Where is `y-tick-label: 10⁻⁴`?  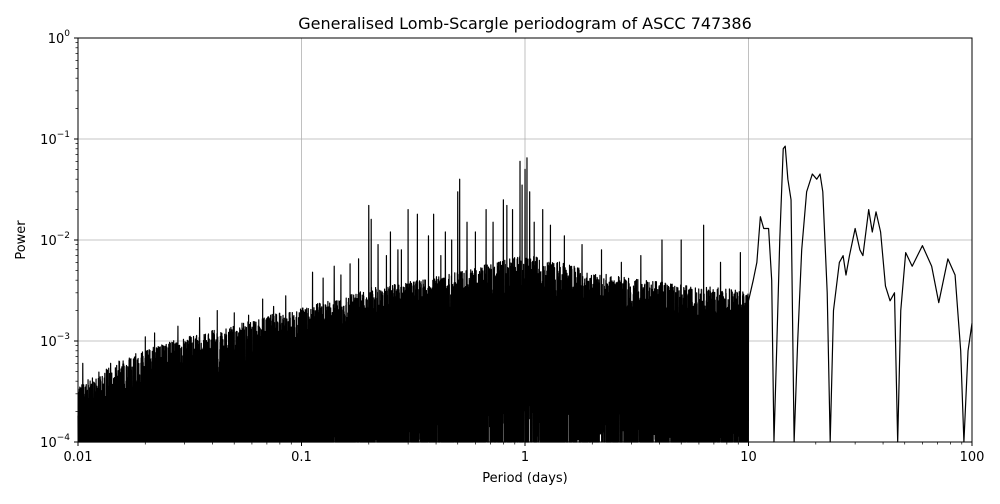 y-tick-label: 10⁻⁴ is located at coordinates (55, 442).